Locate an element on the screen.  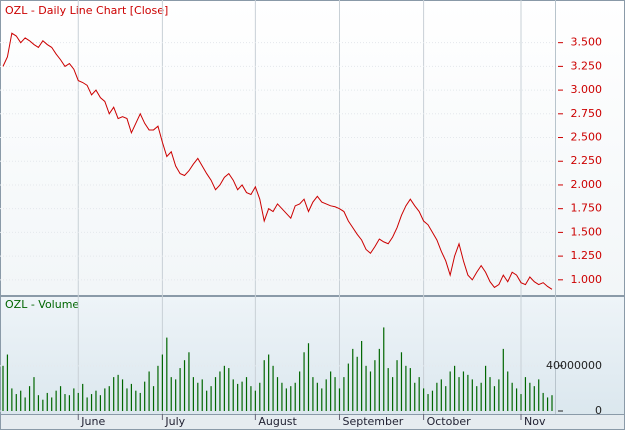
y-tick-label: 2.500 is located at coordinates (587, 137).